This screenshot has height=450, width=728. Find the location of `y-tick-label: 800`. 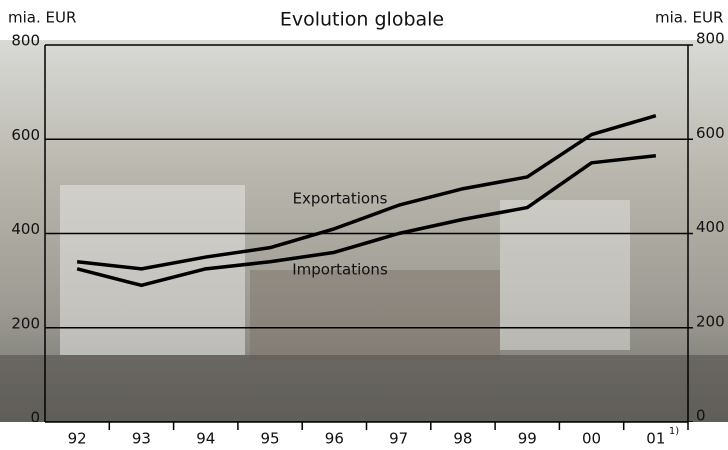

y-tick-label: 800 is located at coordinates (25, 41).